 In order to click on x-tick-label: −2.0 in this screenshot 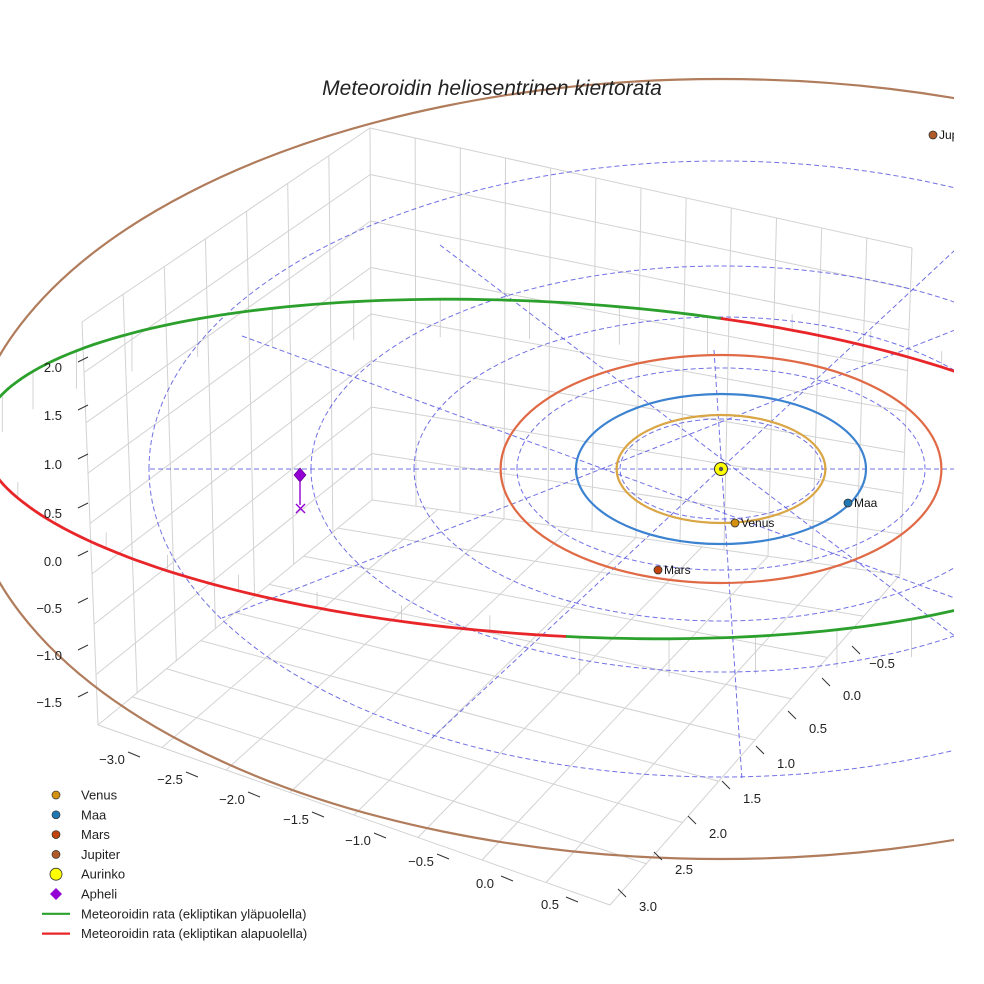, I will do `click(232, 799)`.